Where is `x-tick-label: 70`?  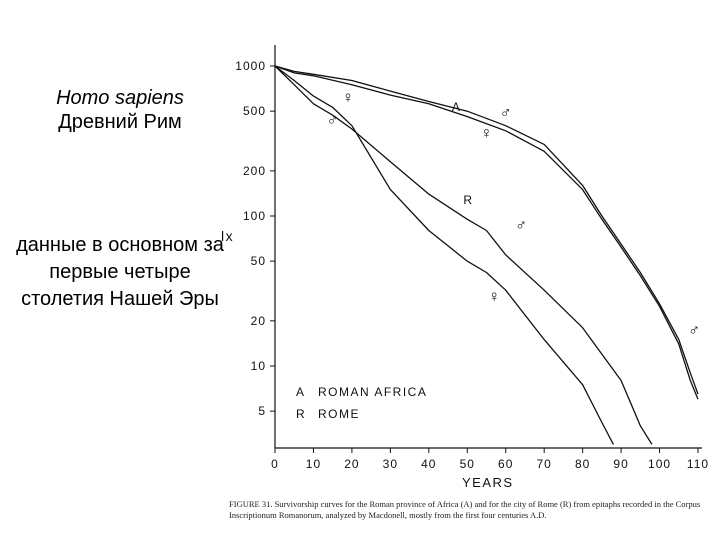
x-tick-label: 70 is located at coordinates (544, 464).